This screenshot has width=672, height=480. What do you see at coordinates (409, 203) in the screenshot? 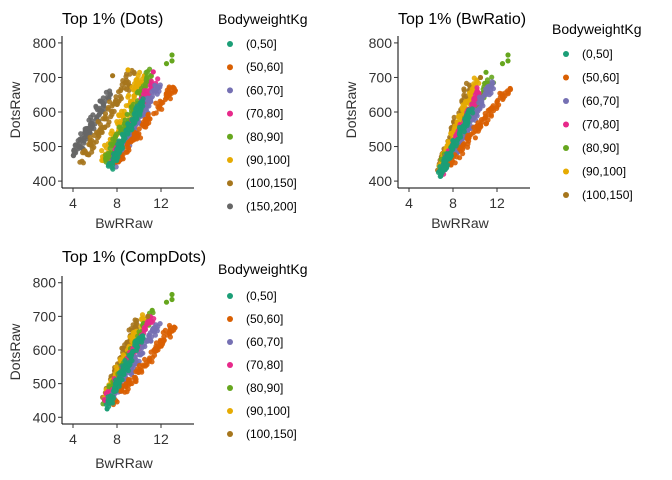
I see `x-tick-label: 4` at bounding box center [409, 203].